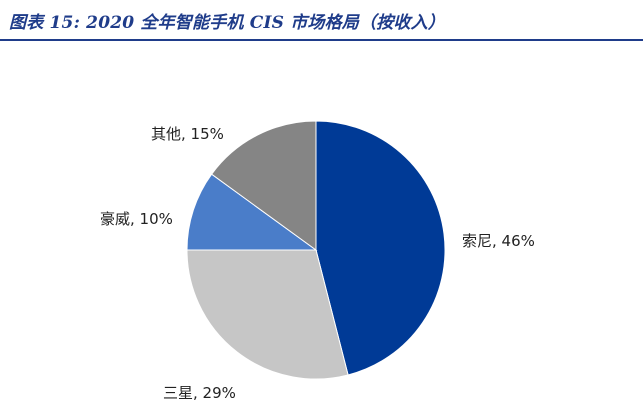 The width and height of the screenshot is (643, 410). What do you see at coordinates (199, 393) in the screenshot?
I see `pie-label-1: 三星, 29%` at bounding box center [199, 393].